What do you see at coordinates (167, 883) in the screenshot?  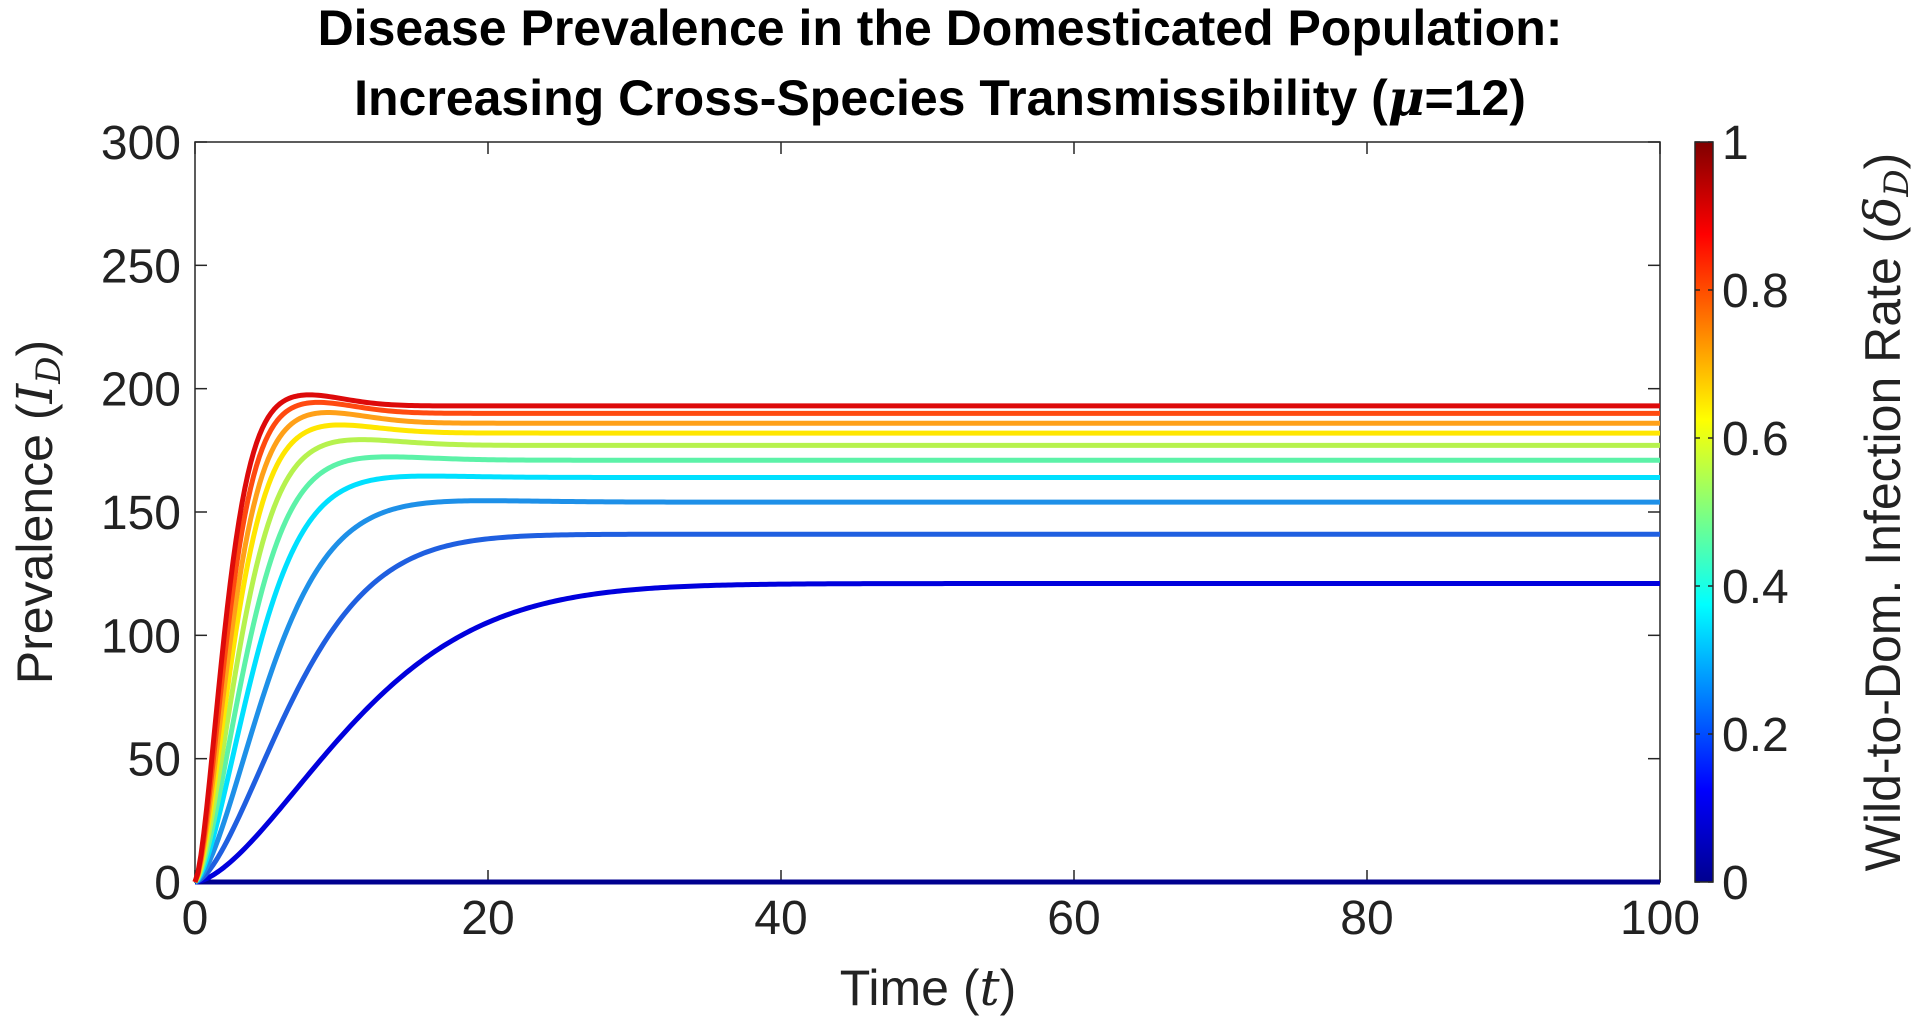 I see `y-tick-label: 0` at bounding box center [167, 883].